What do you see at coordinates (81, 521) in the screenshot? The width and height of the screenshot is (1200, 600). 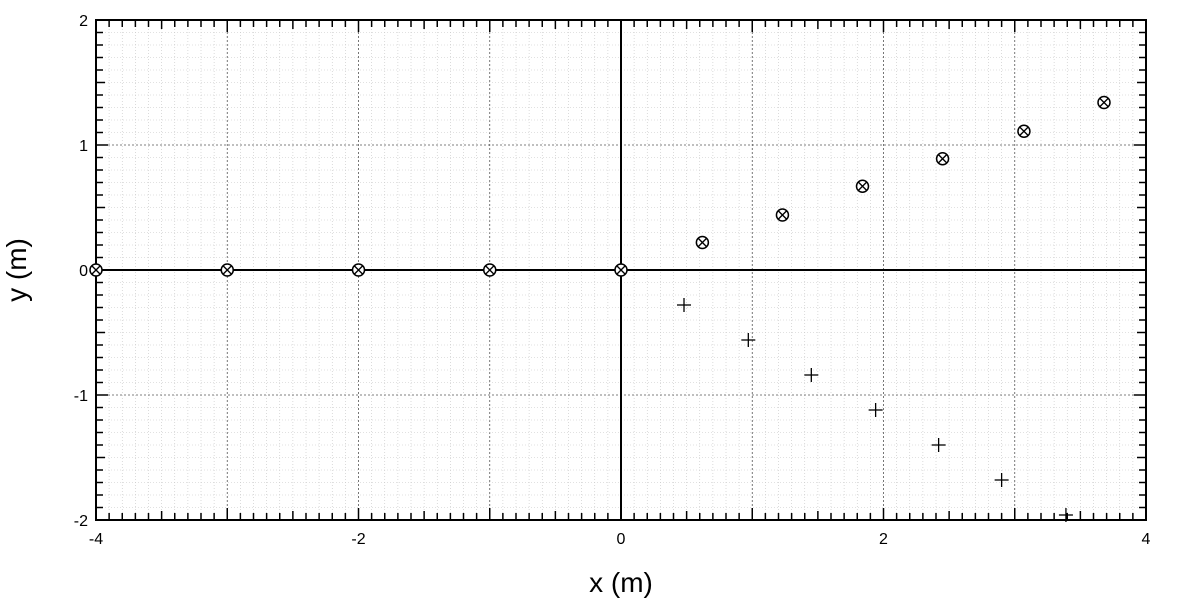 I see `y-tick-label: -2` at bounding box center [81, 521].